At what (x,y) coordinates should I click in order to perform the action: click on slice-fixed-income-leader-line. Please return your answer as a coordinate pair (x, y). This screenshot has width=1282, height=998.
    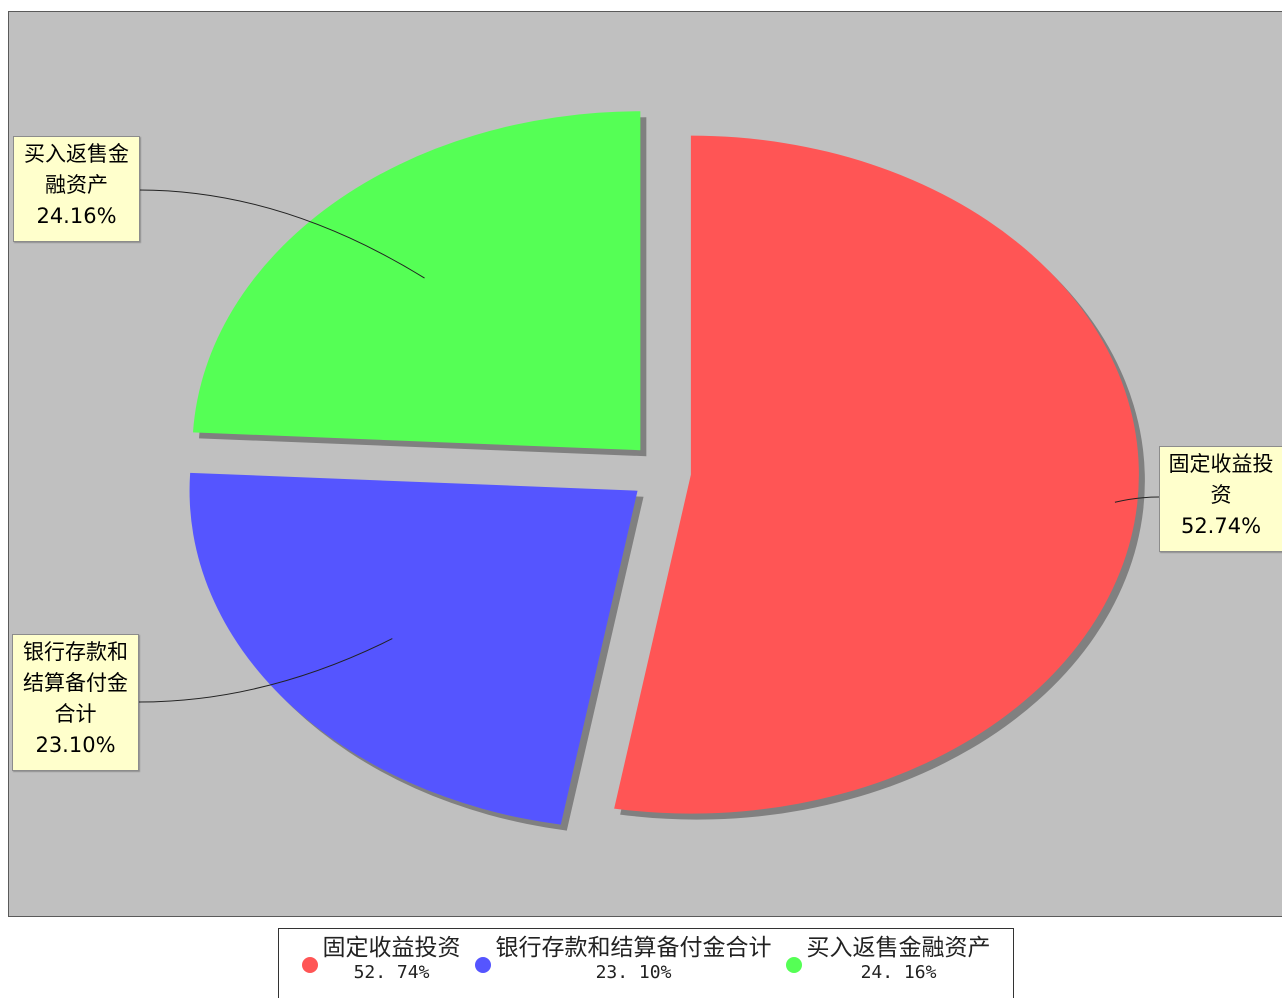
    Looking at the image, I should click on (1137, 499).